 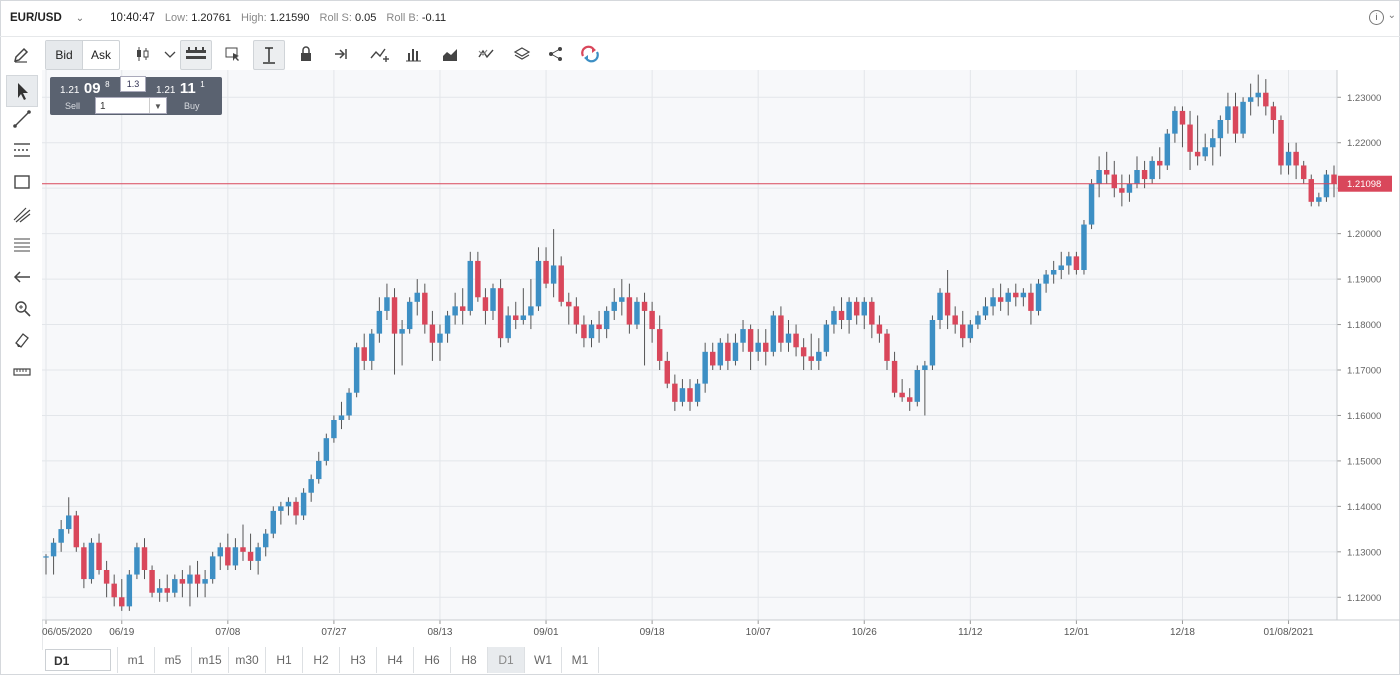 What do you see at coordinates (78, 660) in the screenshot?
I see `timeframe-select: D1` at bounding box center [78, 660].